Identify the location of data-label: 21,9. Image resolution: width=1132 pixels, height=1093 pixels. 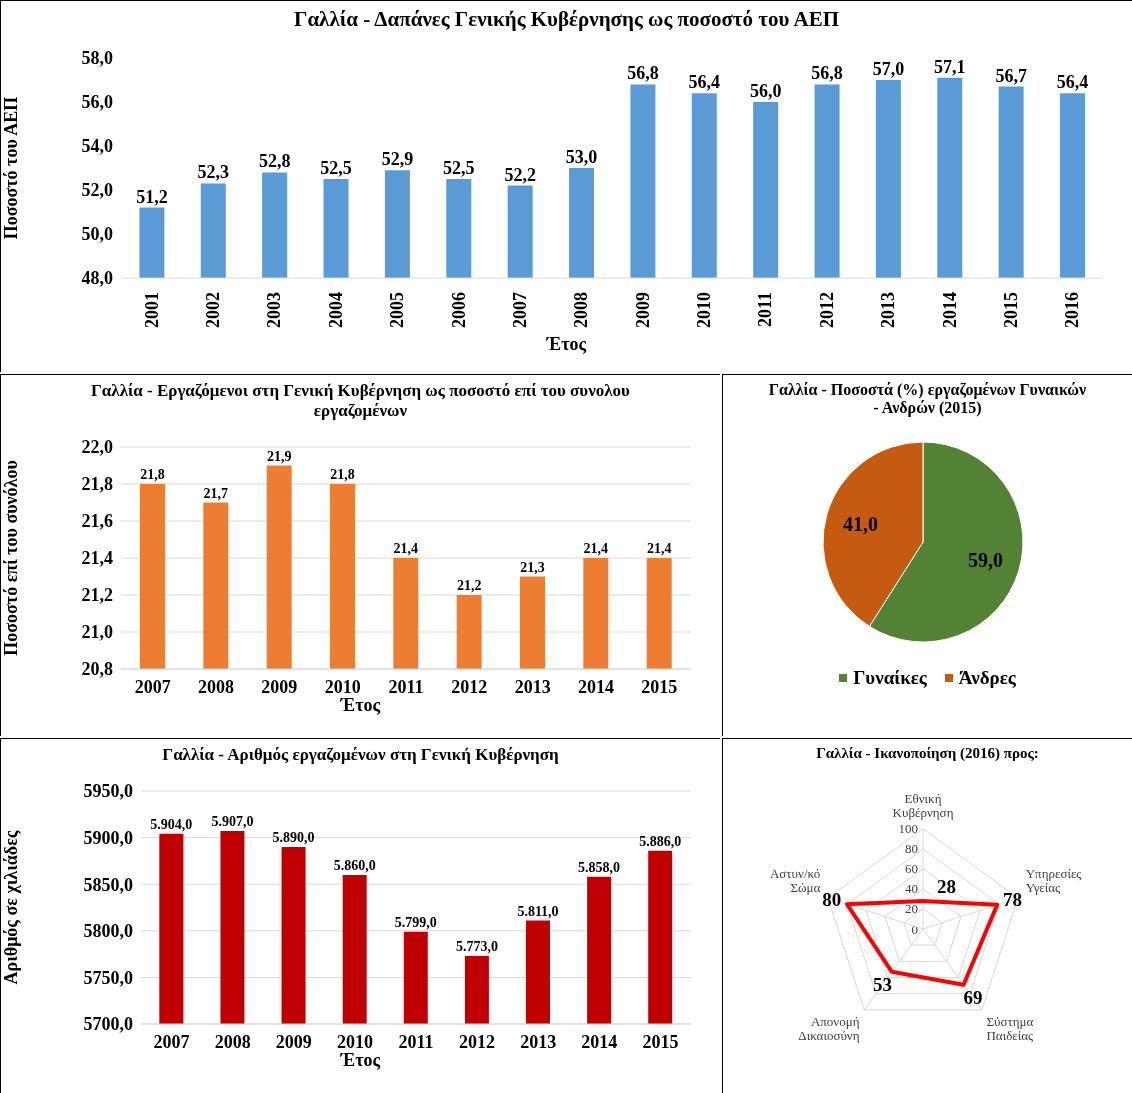
(279, 456).